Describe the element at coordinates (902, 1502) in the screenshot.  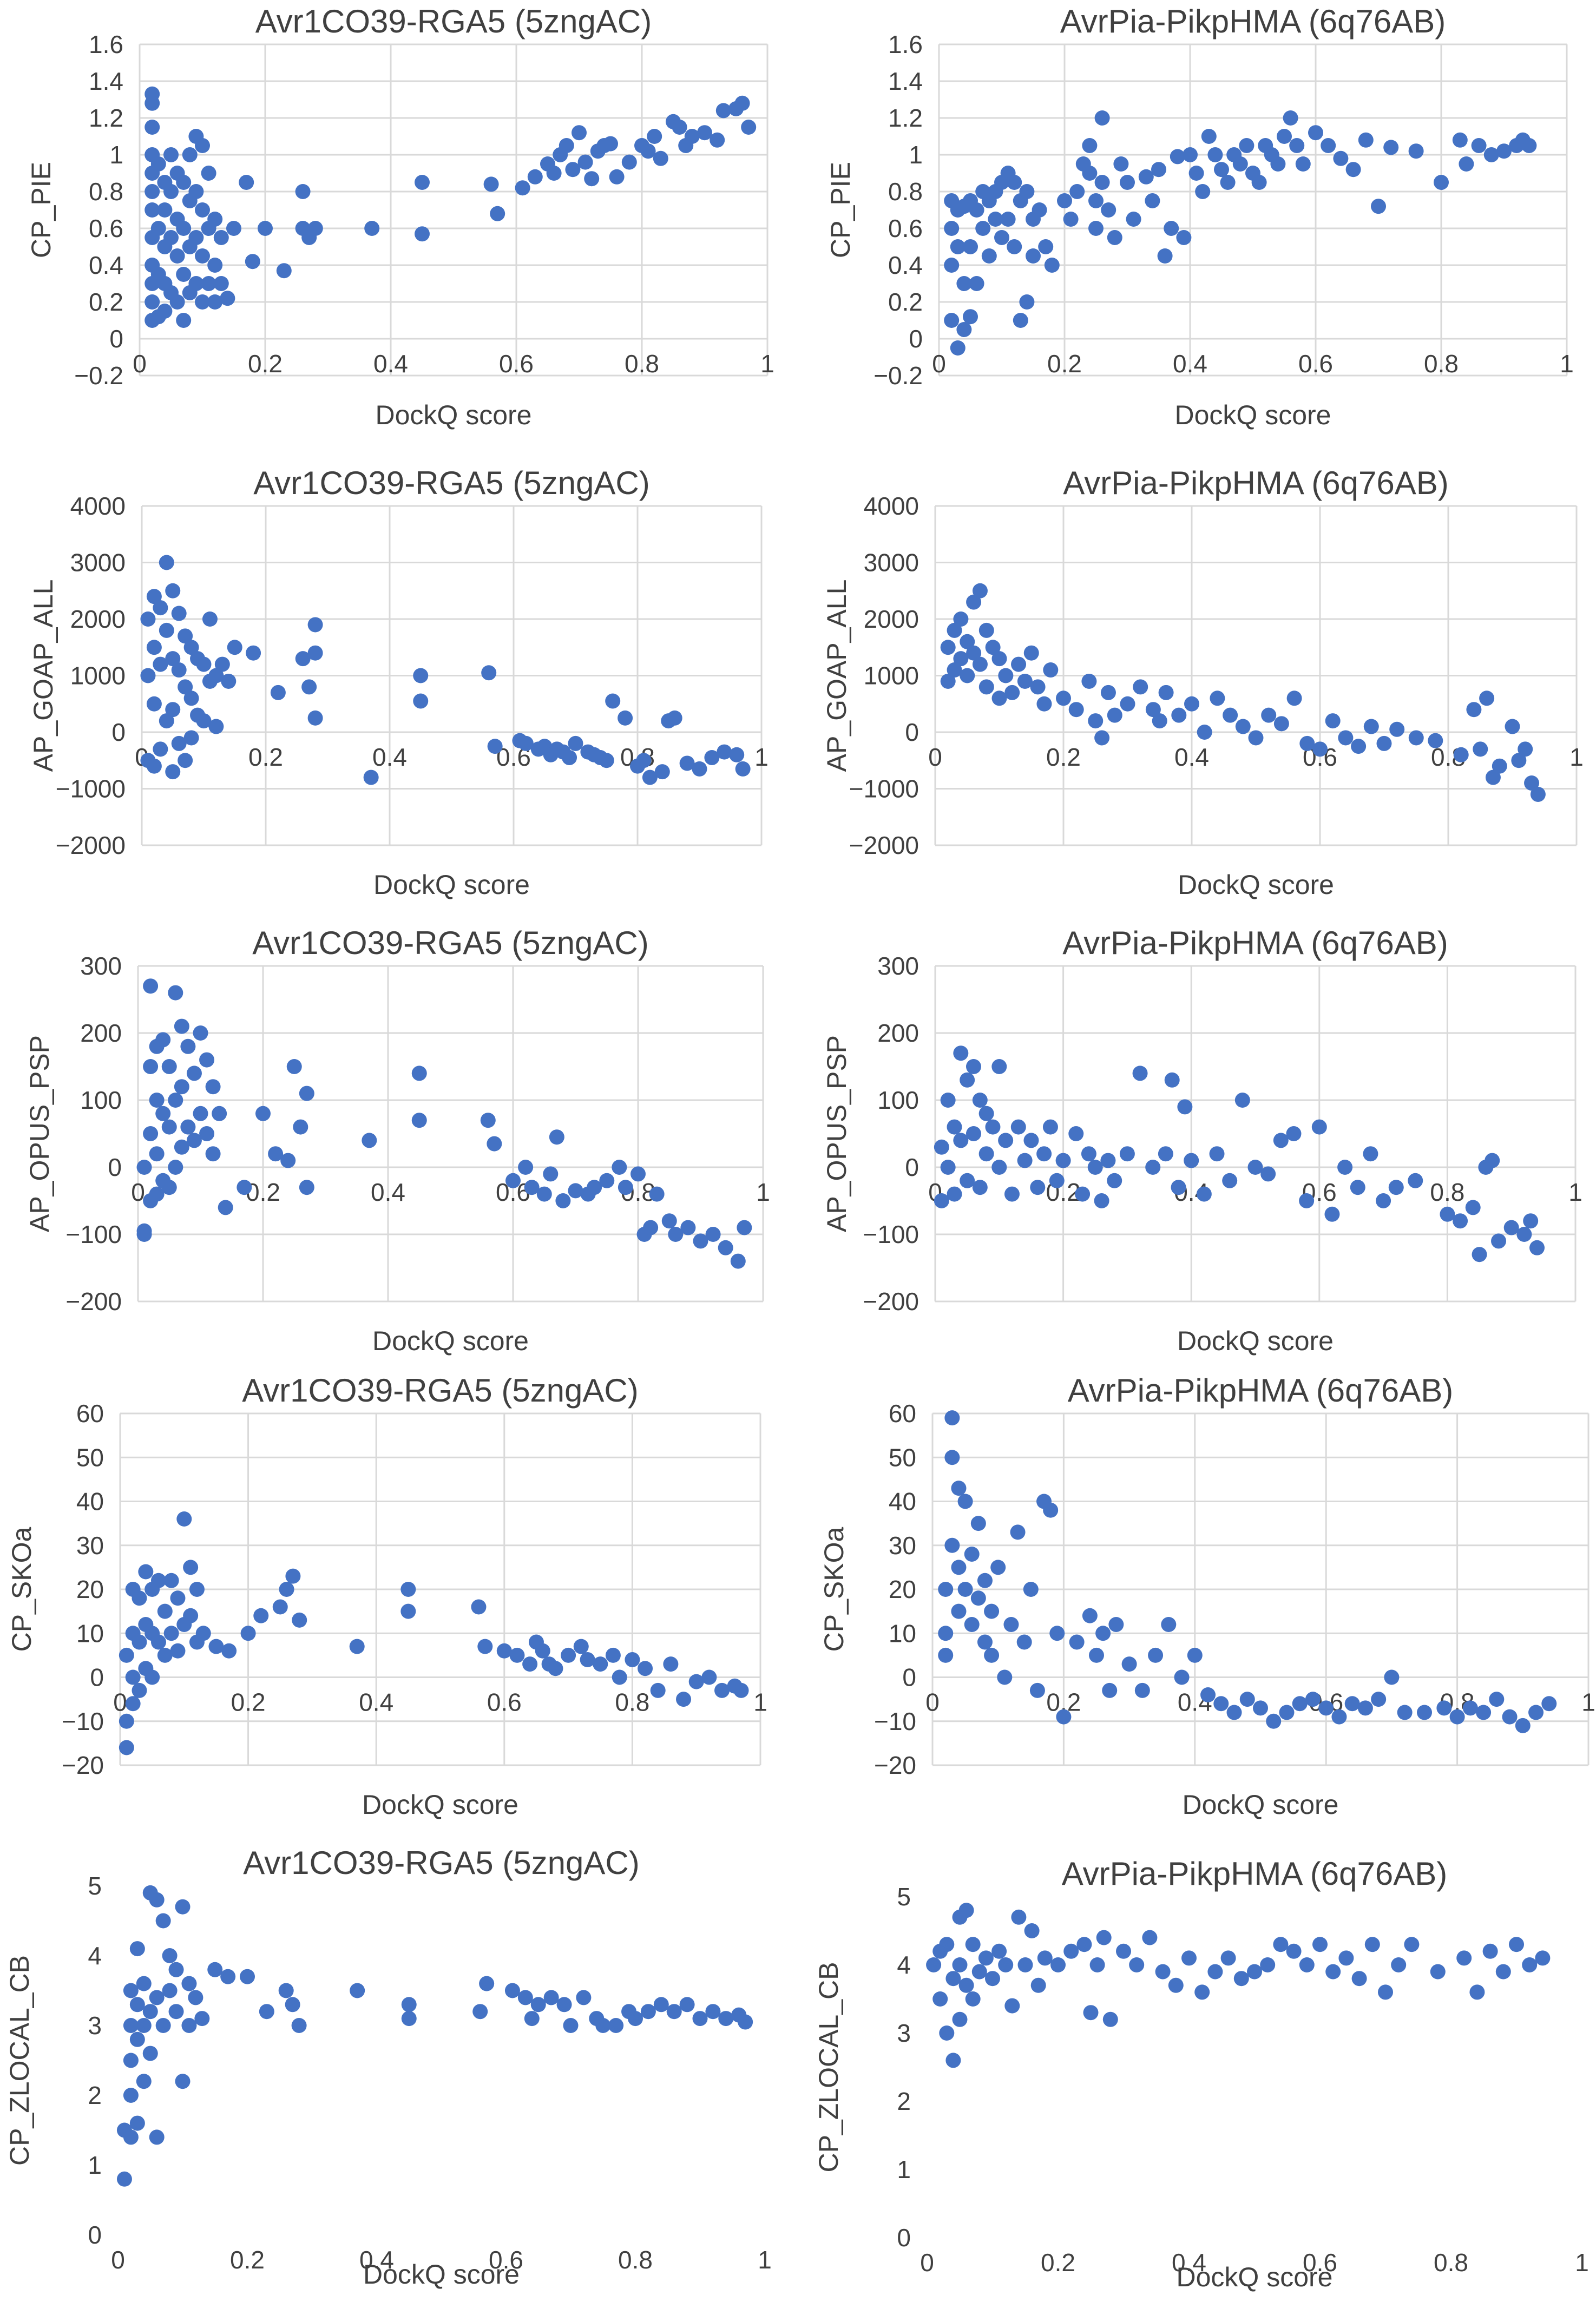
I see `y-tick-label: 40` at that location.